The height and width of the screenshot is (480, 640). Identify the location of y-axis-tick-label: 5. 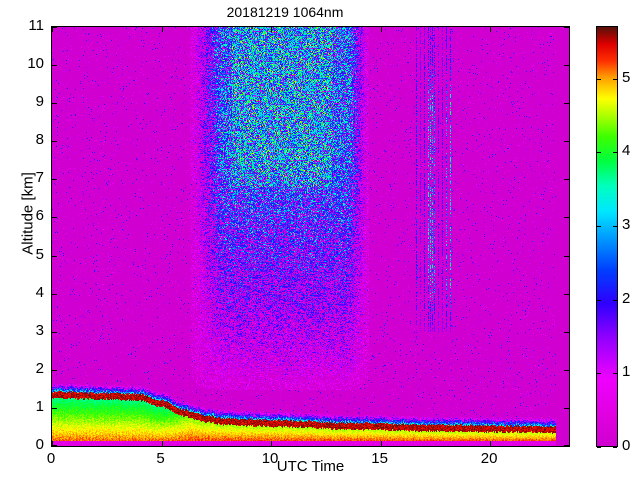
(39, 254).